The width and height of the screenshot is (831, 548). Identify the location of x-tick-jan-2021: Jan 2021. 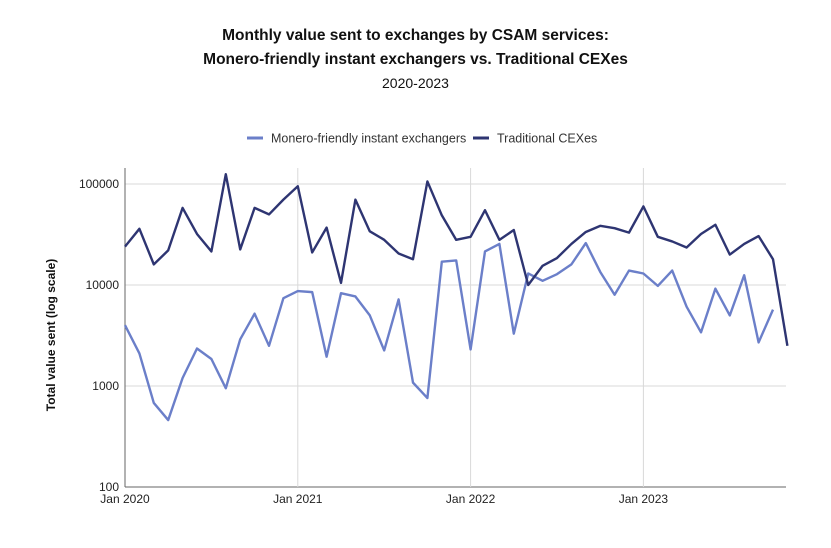
(298, 499).